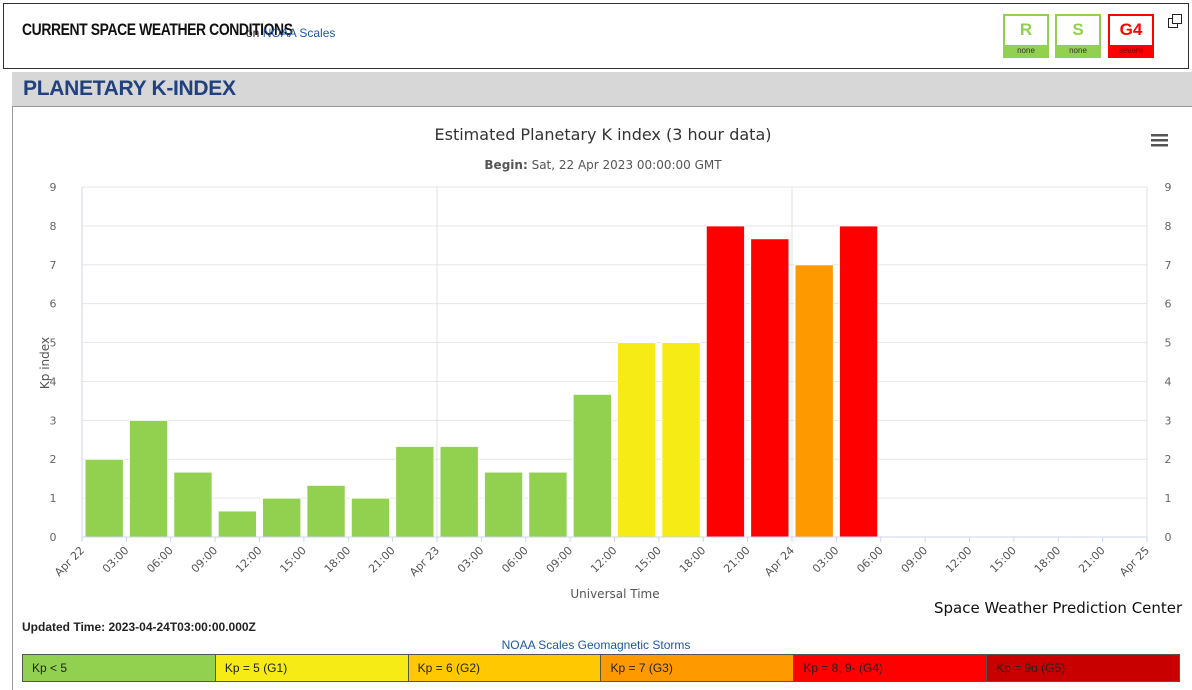  Describe the element at coordinates (602, 89) in the screenshot. I see `section-band: PLANETARY K-INDEX` at that location.